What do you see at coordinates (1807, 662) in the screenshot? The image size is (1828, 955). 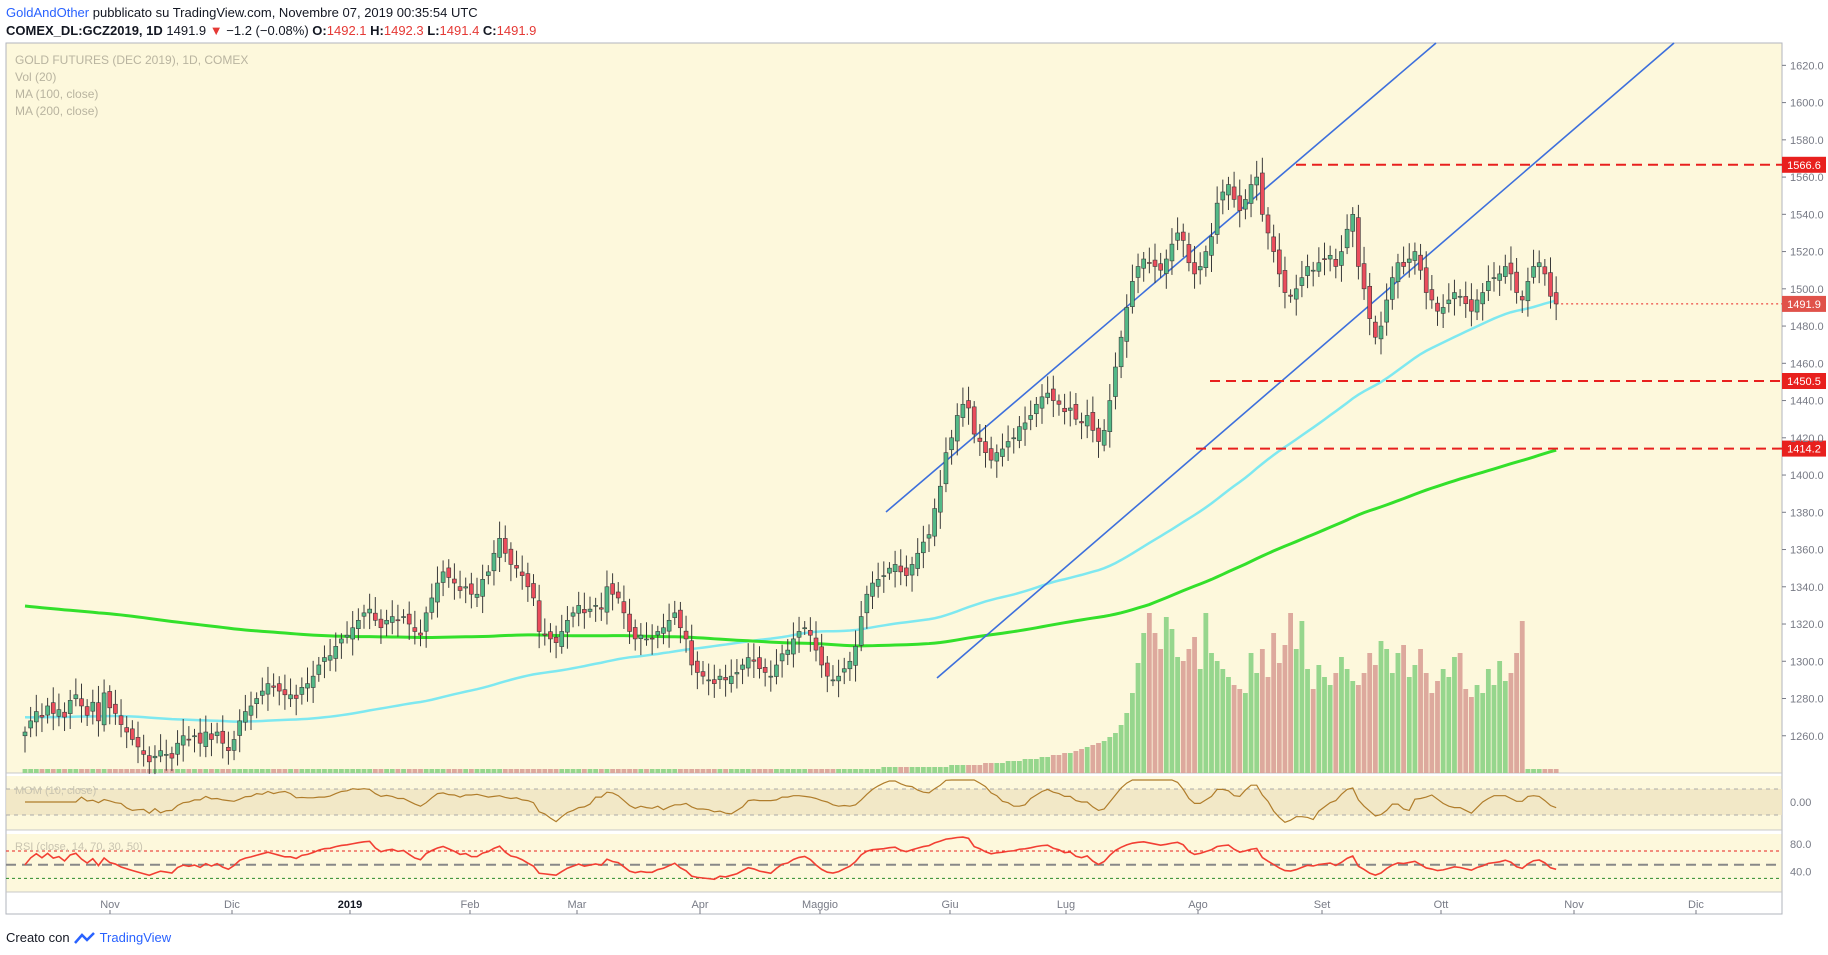 I see `y-tick-label: 1300.0` at bounding box center [1807, 662].